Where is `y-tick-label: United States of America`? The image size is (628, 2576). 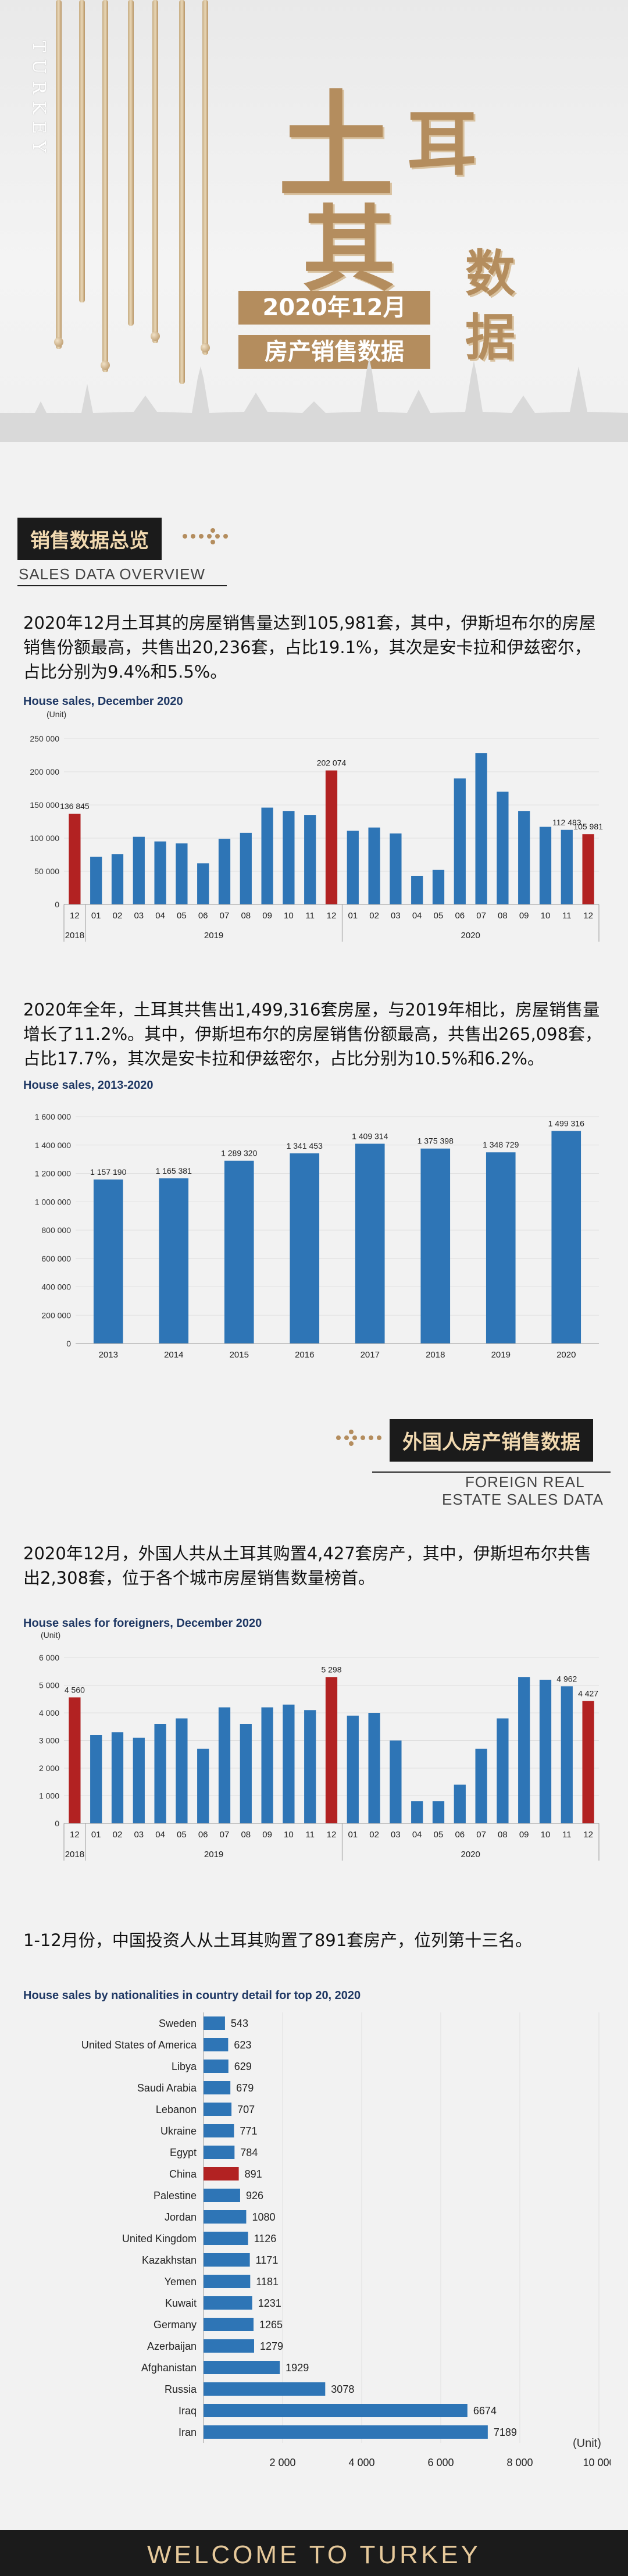 y-tick-label: United States of America is located at coordinates (139, 2045).